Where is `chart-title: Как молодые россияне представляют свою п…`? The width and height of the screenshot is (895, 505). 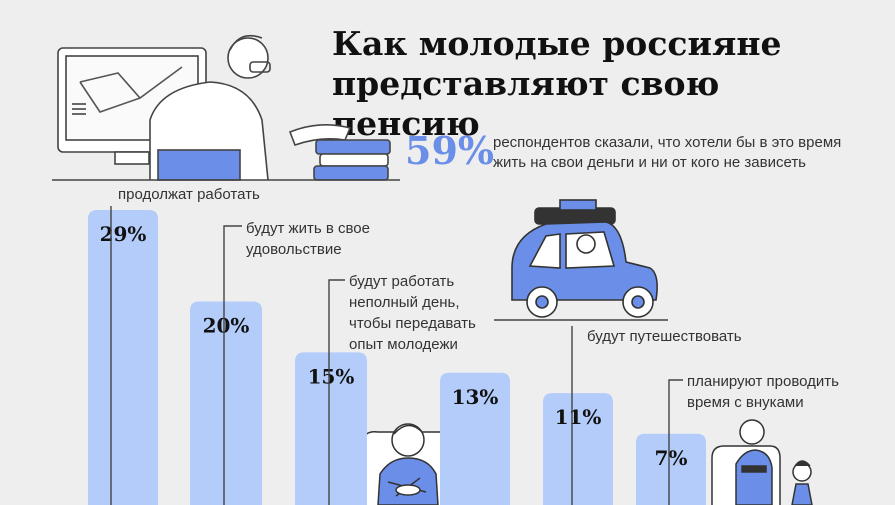 chart-title: Как молодые россияне представляют свою п… is located at coordinates (557, 83).